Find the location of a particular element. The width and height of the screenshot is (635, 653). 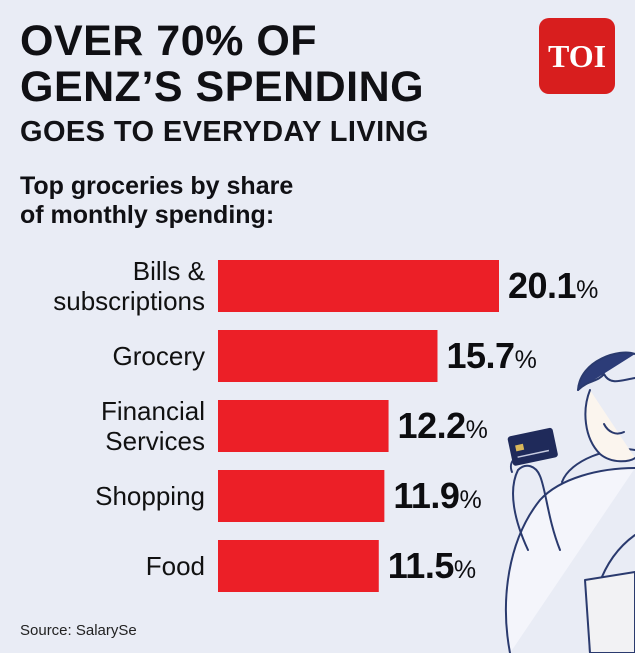

category-label-3-0: Shopping is located at coordinates (150, 496).